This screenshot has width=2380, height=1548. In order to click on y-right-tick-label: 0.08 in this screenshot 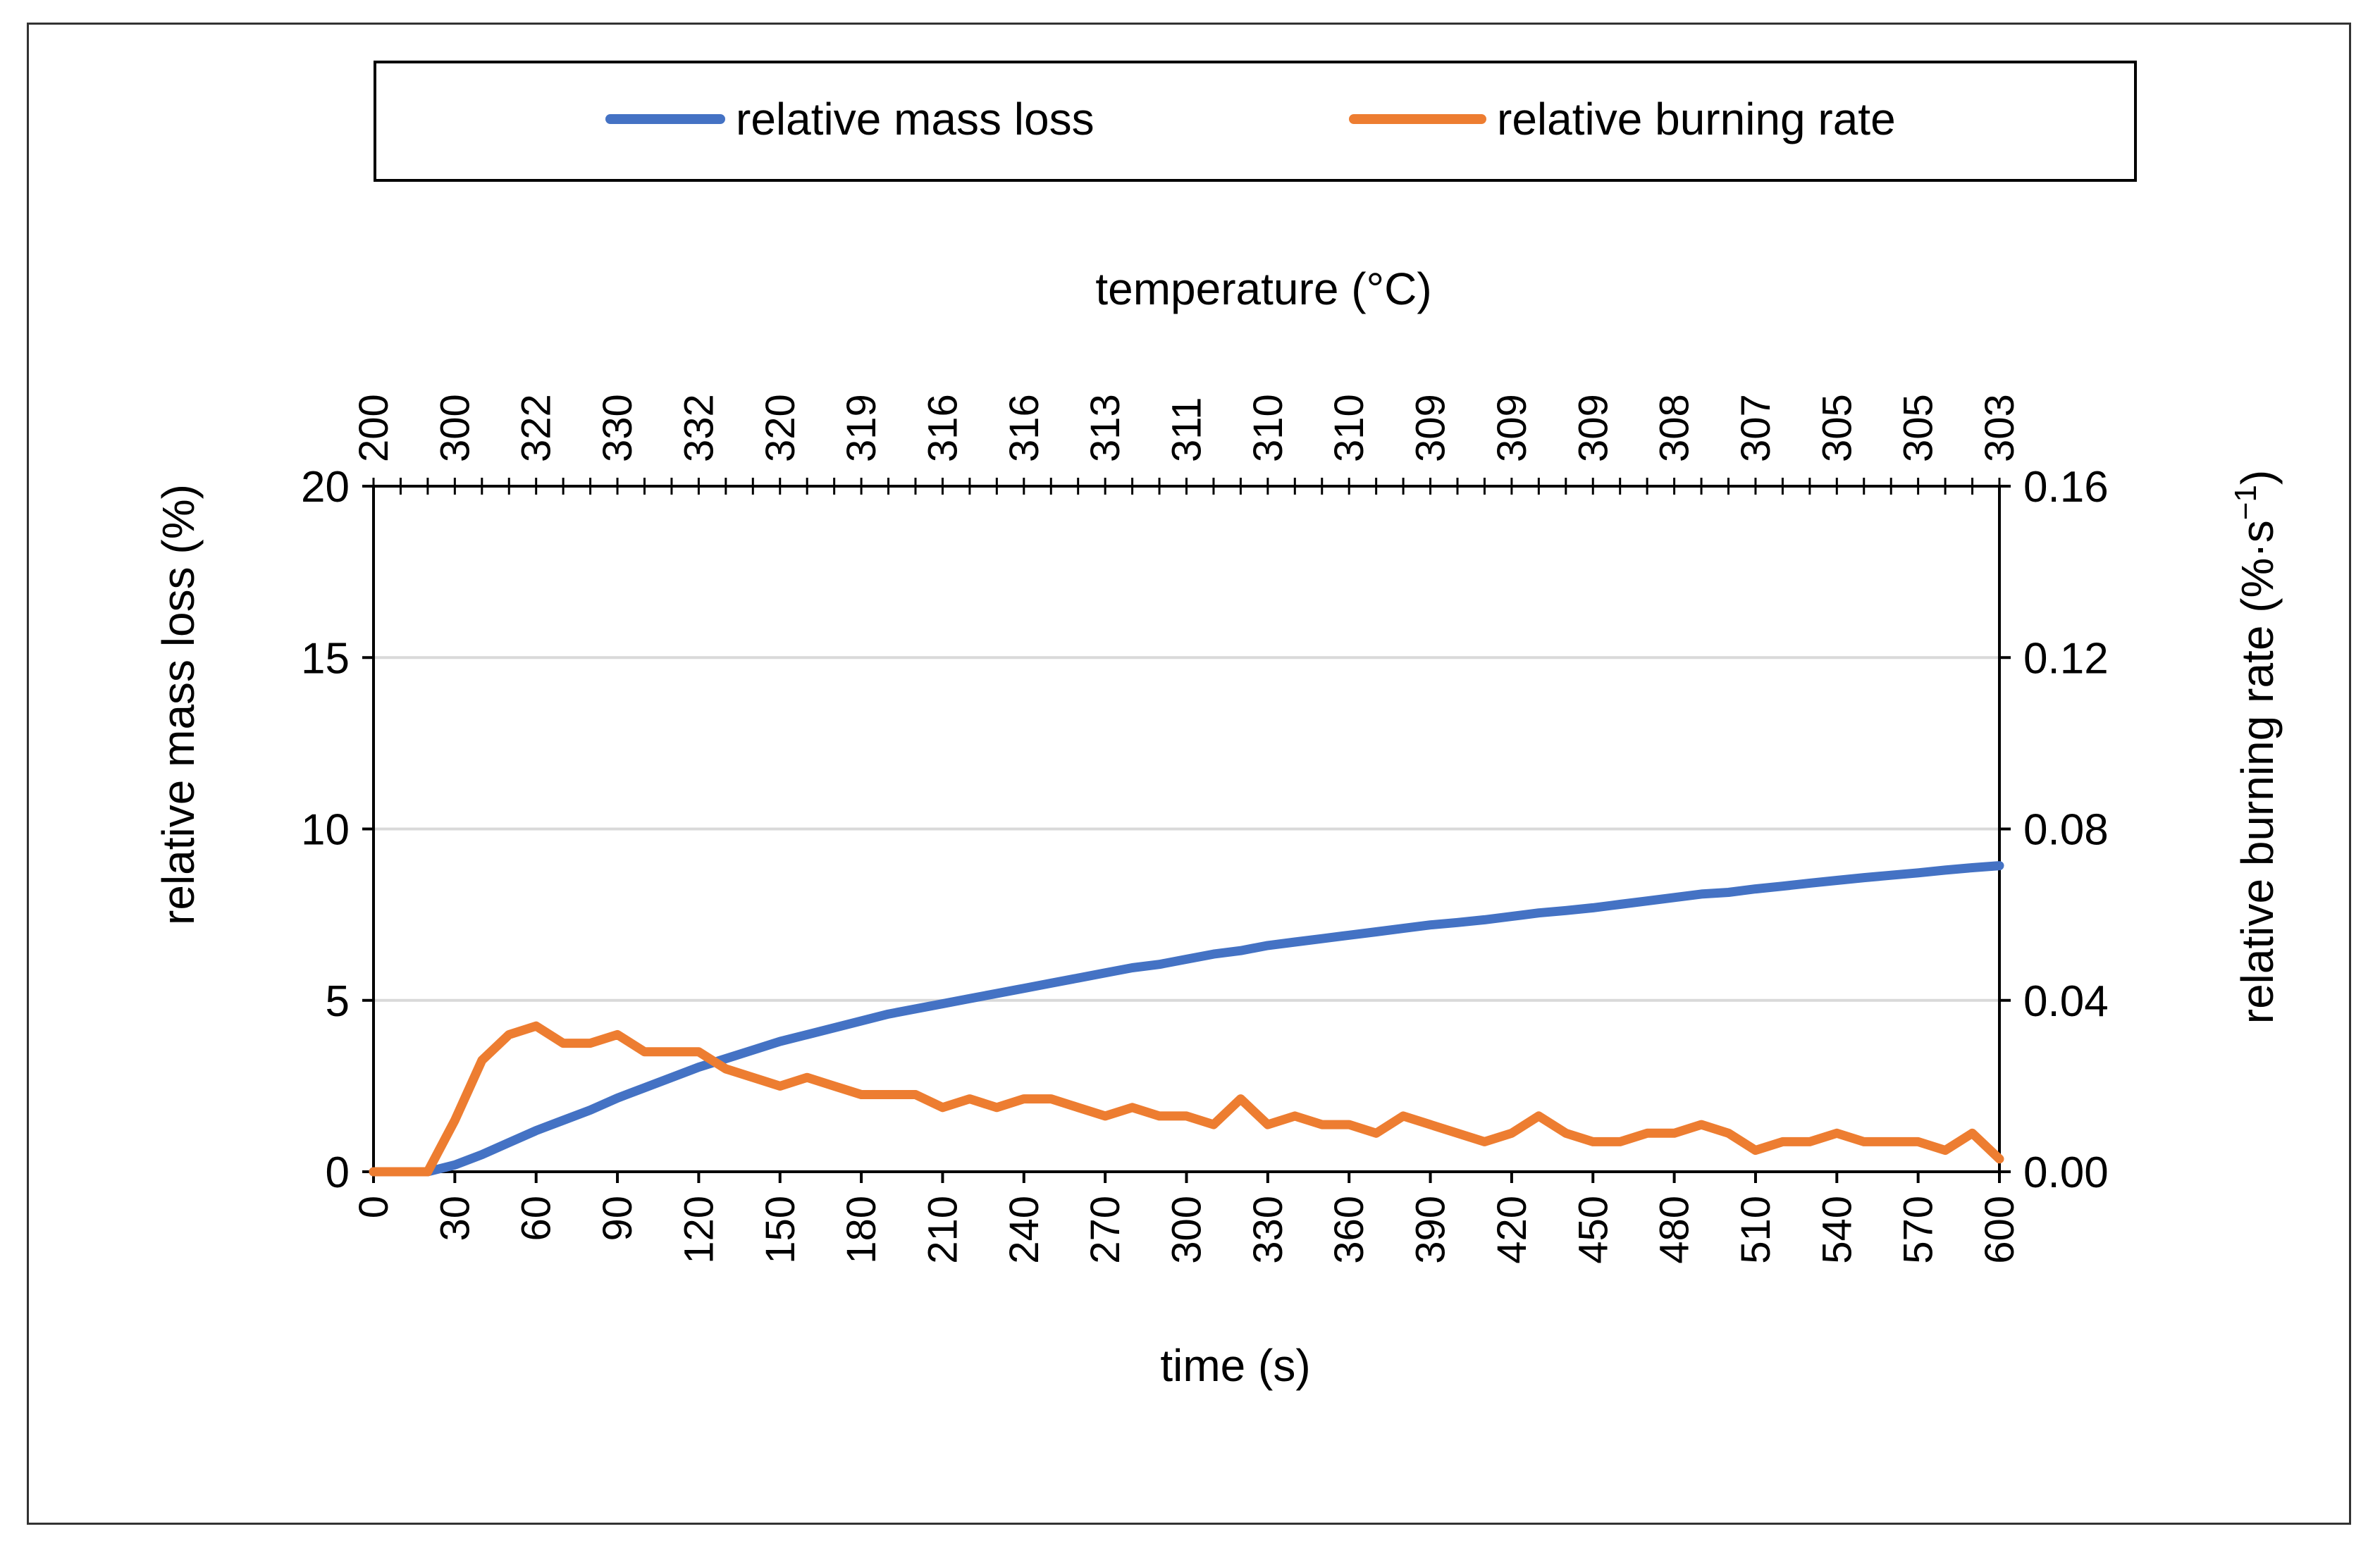, I will do `click(2066, 830)`.